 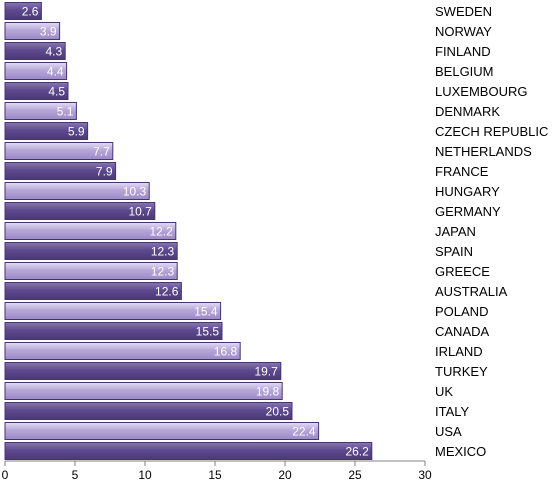 I want to click on bar-value-label: 5.1, so click(x=65, y=112).